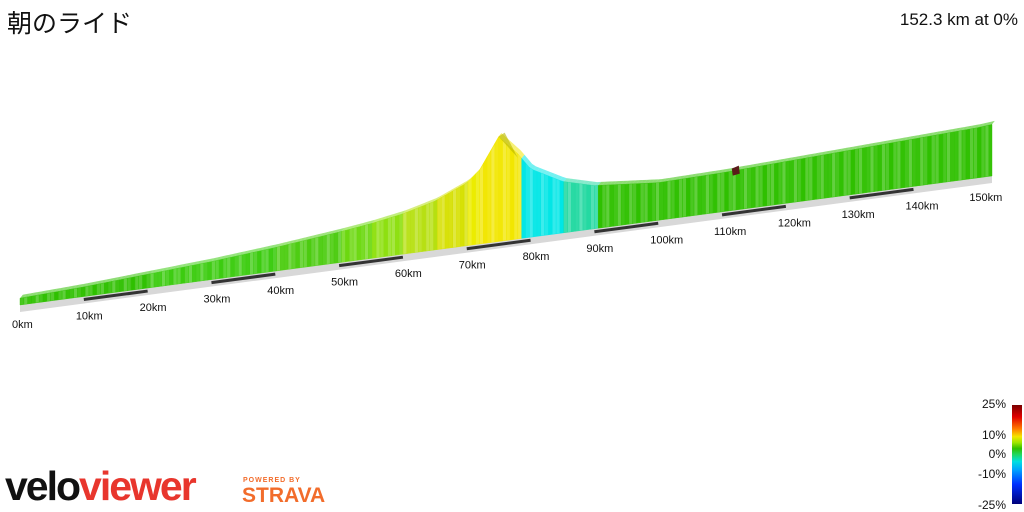 This screenshot has width=1024, height=512. Describe the element at coordinates (536, 257) in the screenshot. I see `distance-tick-label: 80km` at that location.